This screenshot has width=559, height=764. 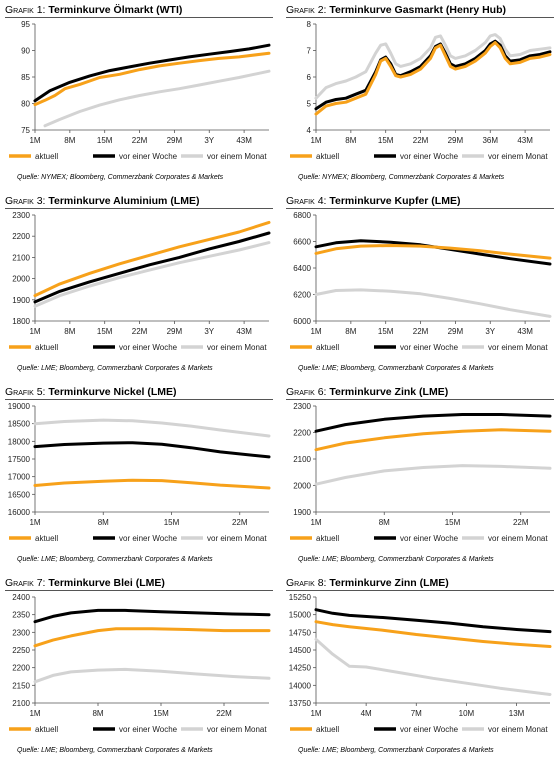 I want to click on y-tick-label: 2250, so click(x=21, y=650).